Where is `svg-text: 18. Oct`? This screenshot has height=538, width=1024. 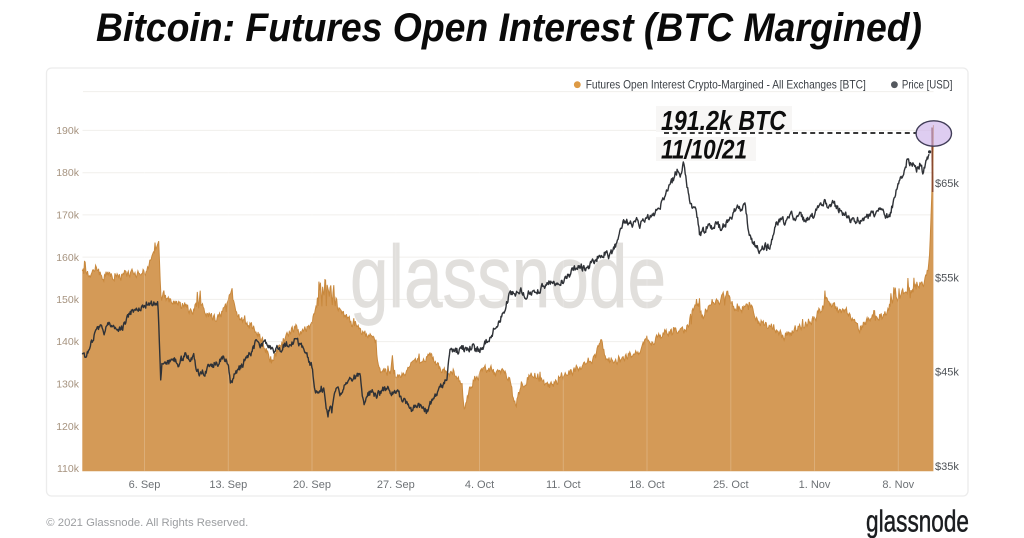
svg-text: 18. Oct is located at coordinates (646, 485).